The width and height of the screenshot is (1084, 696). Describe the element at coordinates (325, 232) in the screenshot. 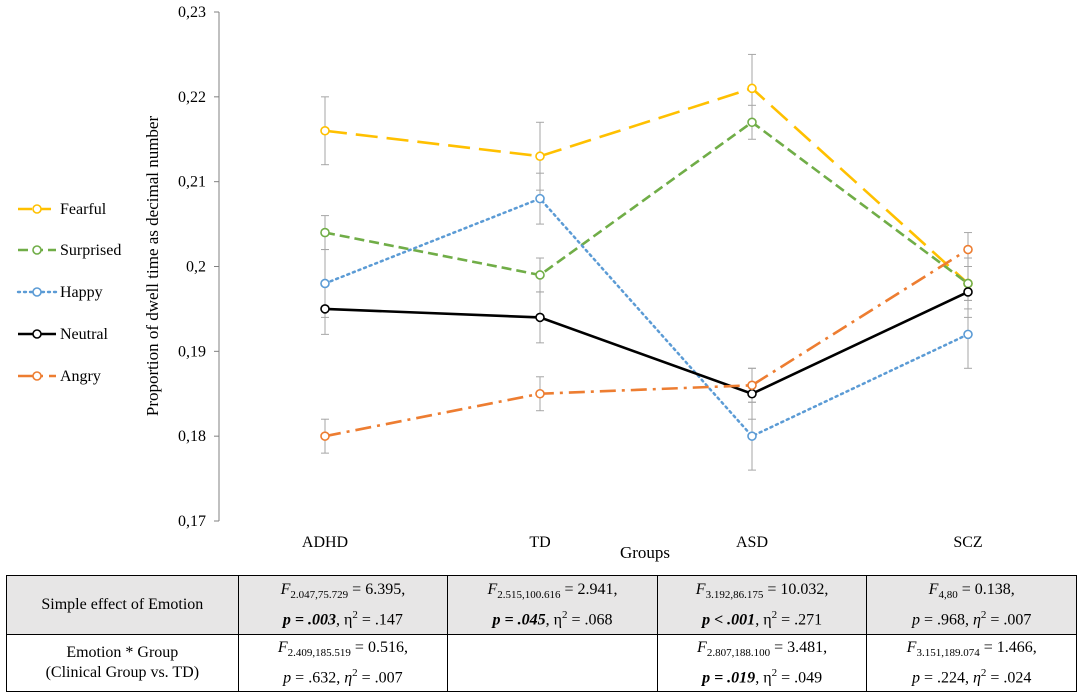

I see `marker-surprised-adhd` at that location.